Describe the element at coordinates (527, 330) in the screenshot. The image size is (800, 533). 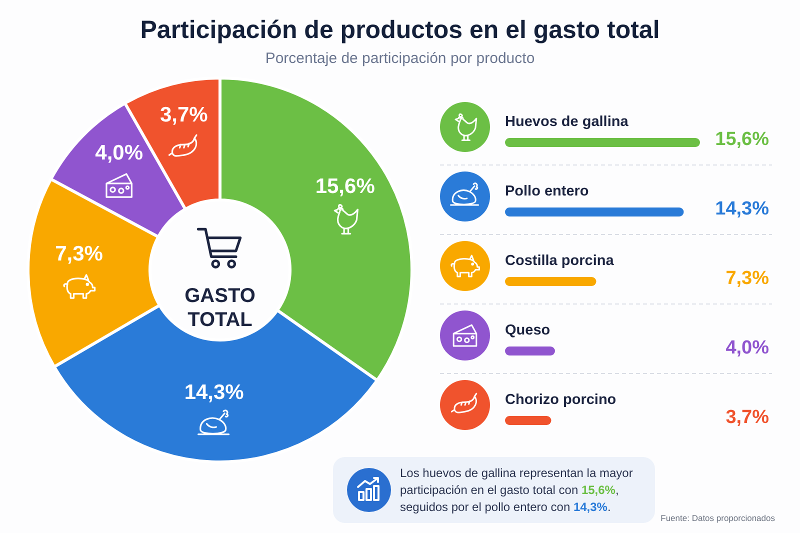
I see `y-tick-label: Queso` at that location.